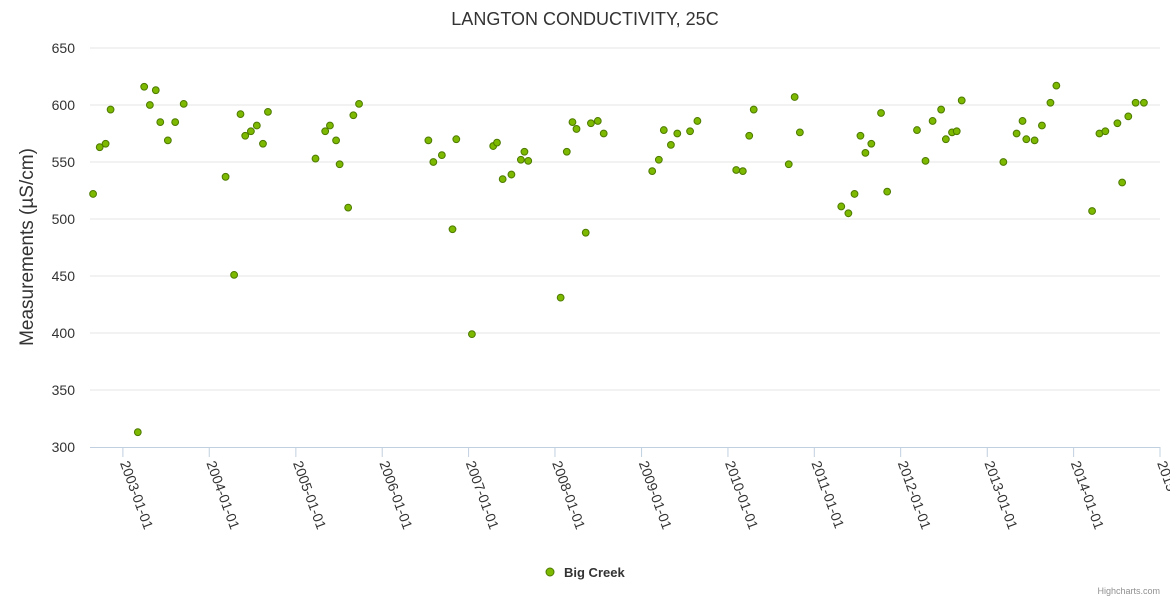 This screenshot has width=1170, height=605. What do you see at coordinates (64, 247) in the screenshot?
I see `y-axis-ticks: 300 350 400 450 500 550 600 650` at bounding box center [64, 247].